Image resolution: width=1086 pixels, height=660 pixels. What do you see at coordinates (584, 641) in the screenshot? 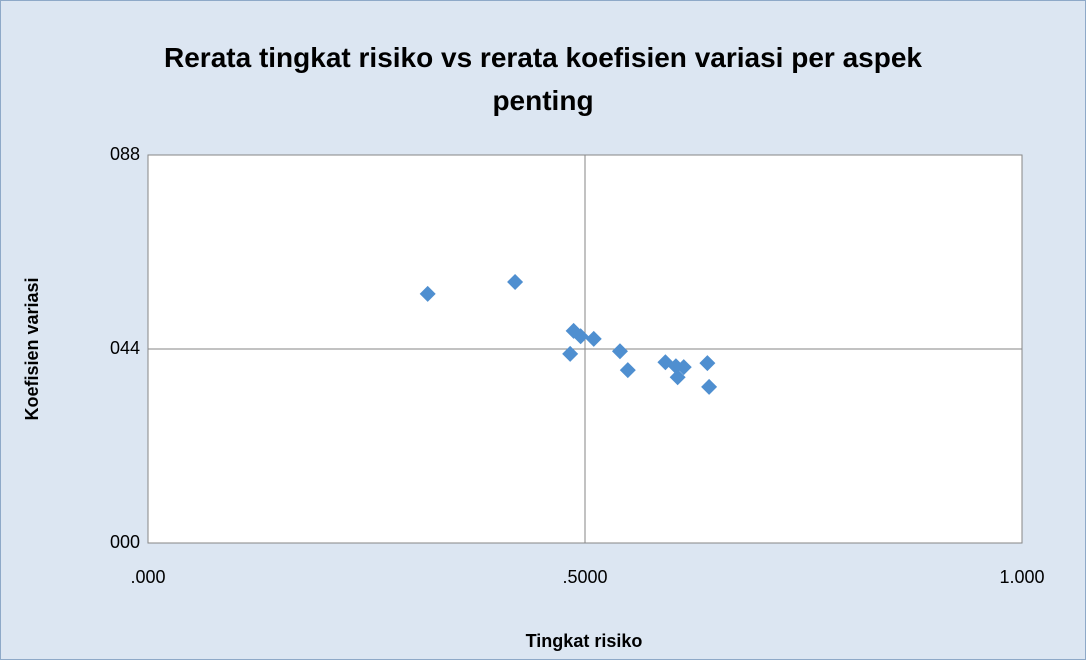
I see `x-axis-label: Tingkat risiko` at bounding box center [584, 641].